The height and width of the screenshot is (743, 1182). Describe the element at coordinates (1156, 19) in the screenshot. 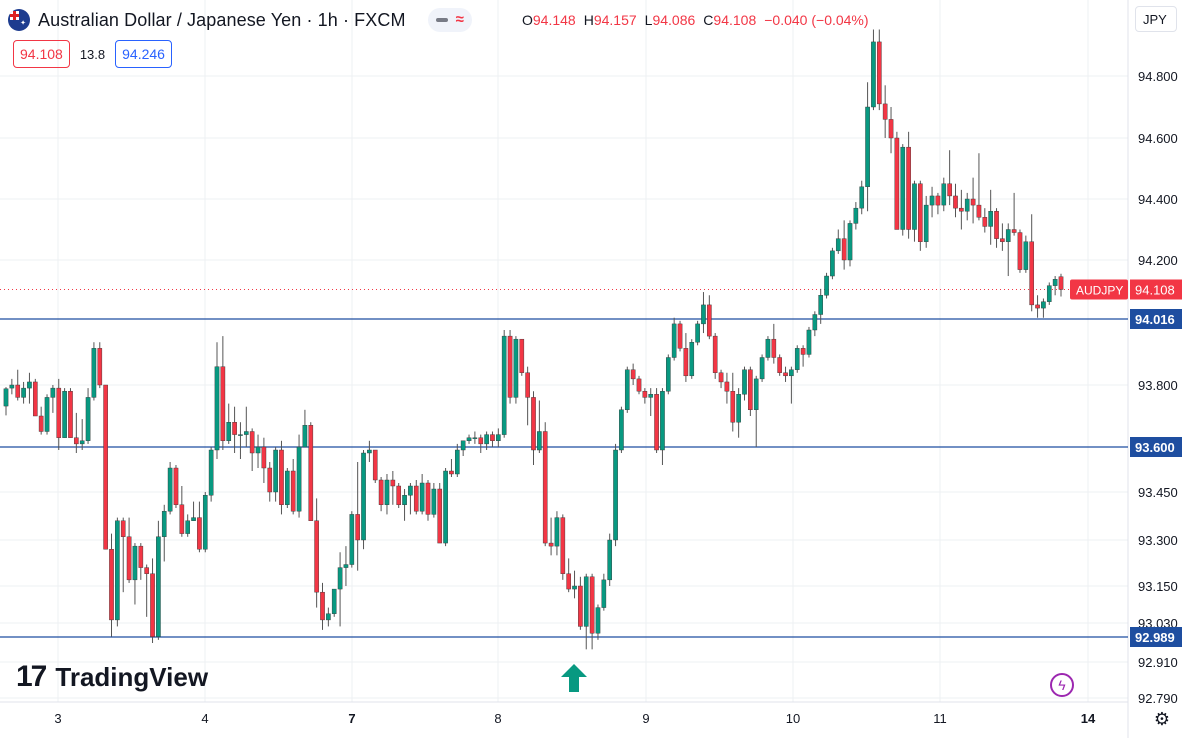

I see `currency-button: JPY` at that location.